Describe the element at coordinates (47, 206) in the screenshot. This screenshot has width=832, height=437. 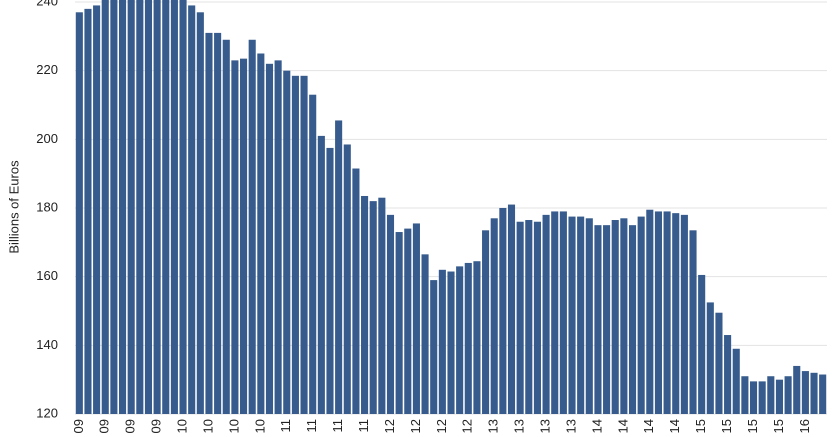
I see `y-tick-label: 180` at that location.